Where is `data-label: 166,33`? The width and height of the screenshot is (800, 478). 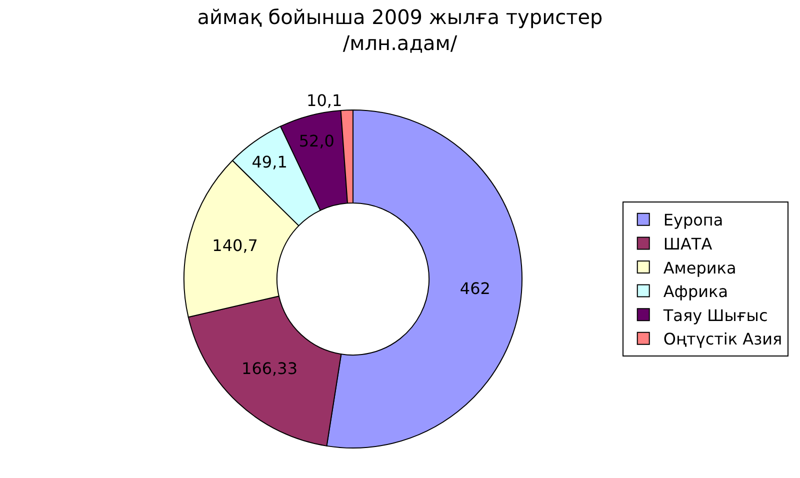 data-label: 166,33 is located at coordinates (270, 368).